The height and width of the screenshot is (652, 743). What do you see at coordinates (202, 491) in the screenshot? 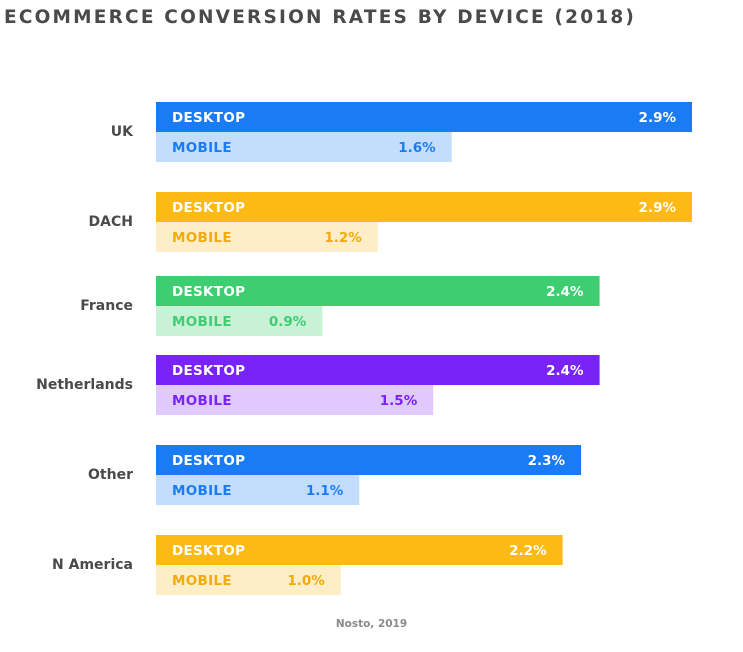
I see `bar-label-mobile-other: MOBILE` at bounding box center [202, 491].